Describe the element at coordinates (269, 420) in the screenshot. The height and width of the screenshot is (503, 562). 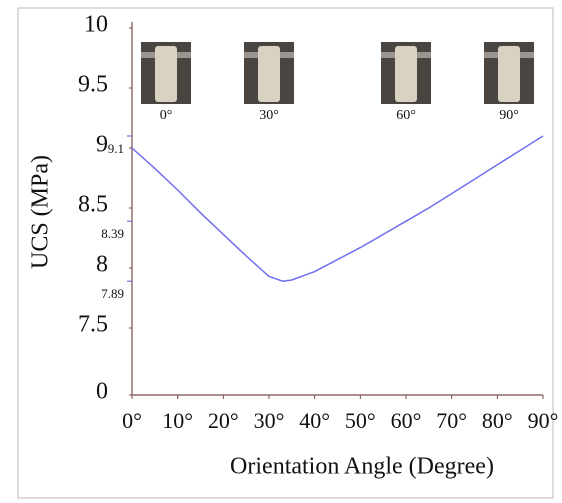
I see `x-tick-label: 30°` at that location.